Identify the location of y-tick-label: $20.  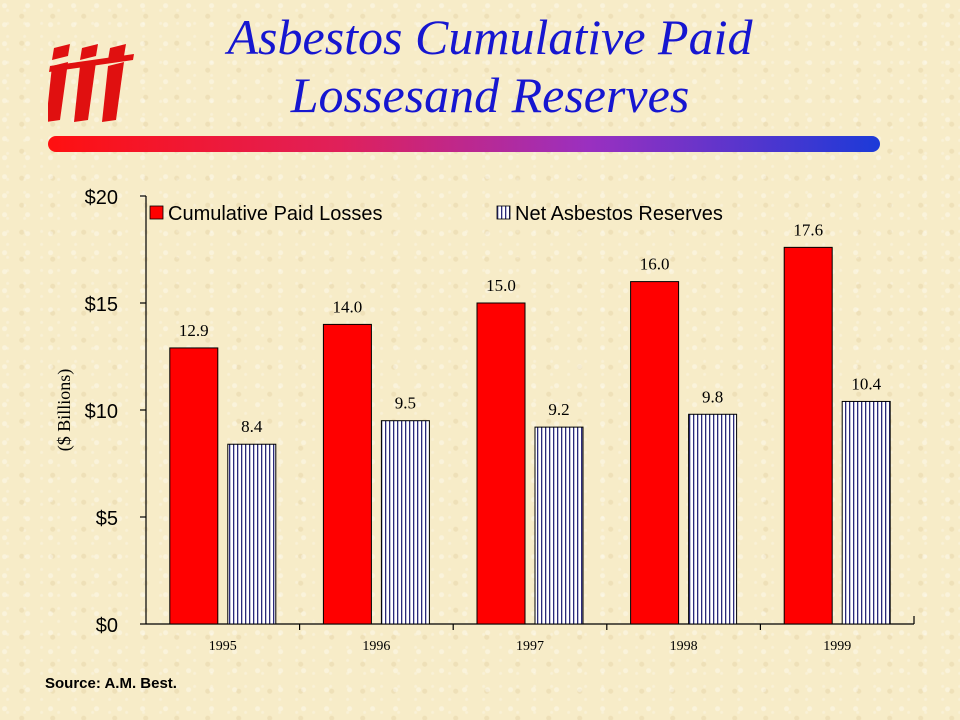
(101, 198).